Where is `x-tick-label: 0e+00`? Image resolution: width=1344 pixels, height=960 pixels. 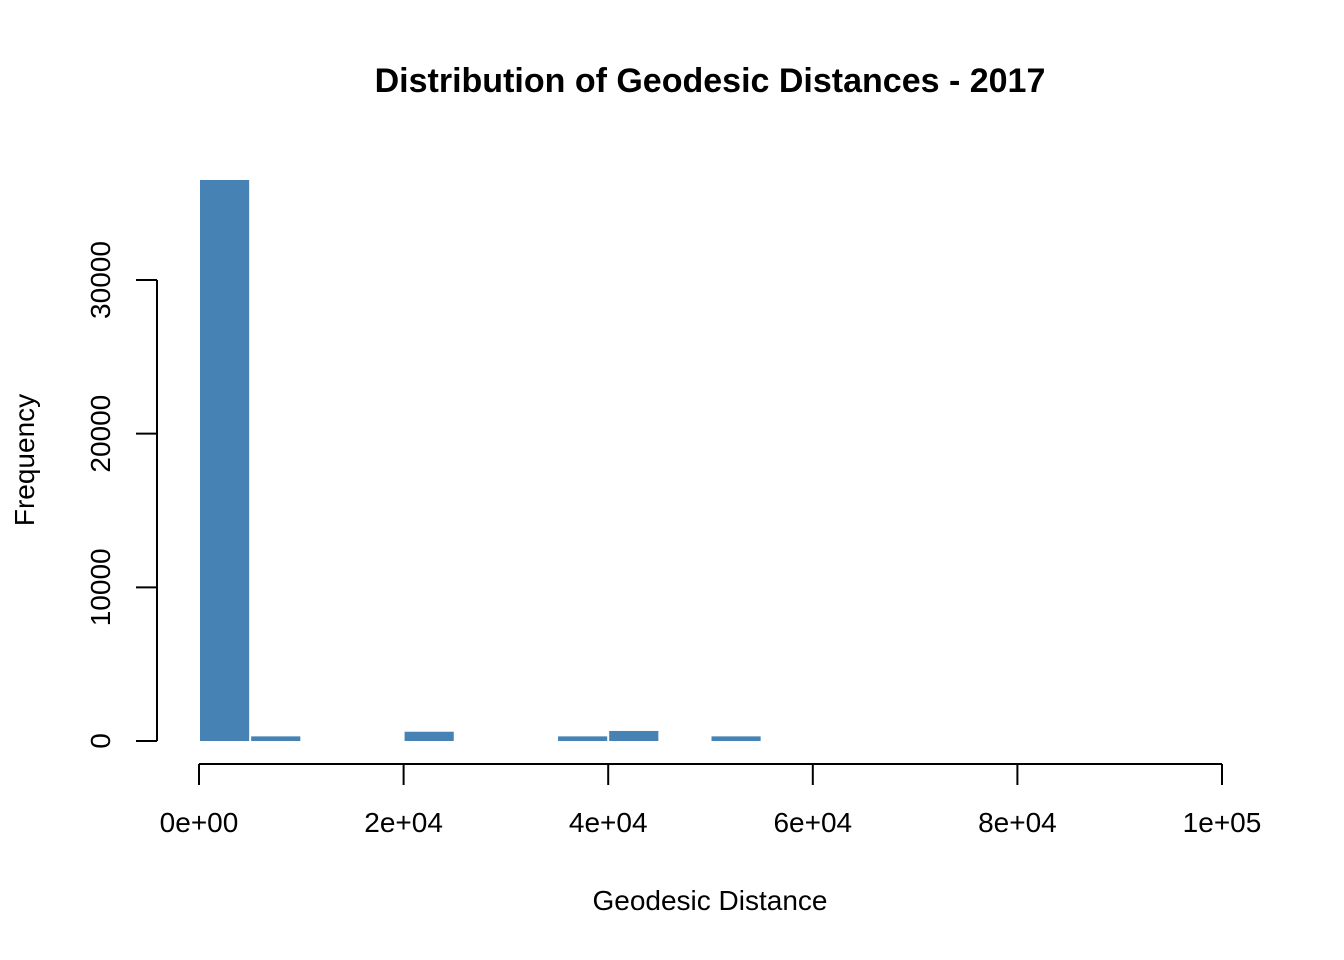 x-tick-label: 0e+00 is located at coordinates (199, 822).